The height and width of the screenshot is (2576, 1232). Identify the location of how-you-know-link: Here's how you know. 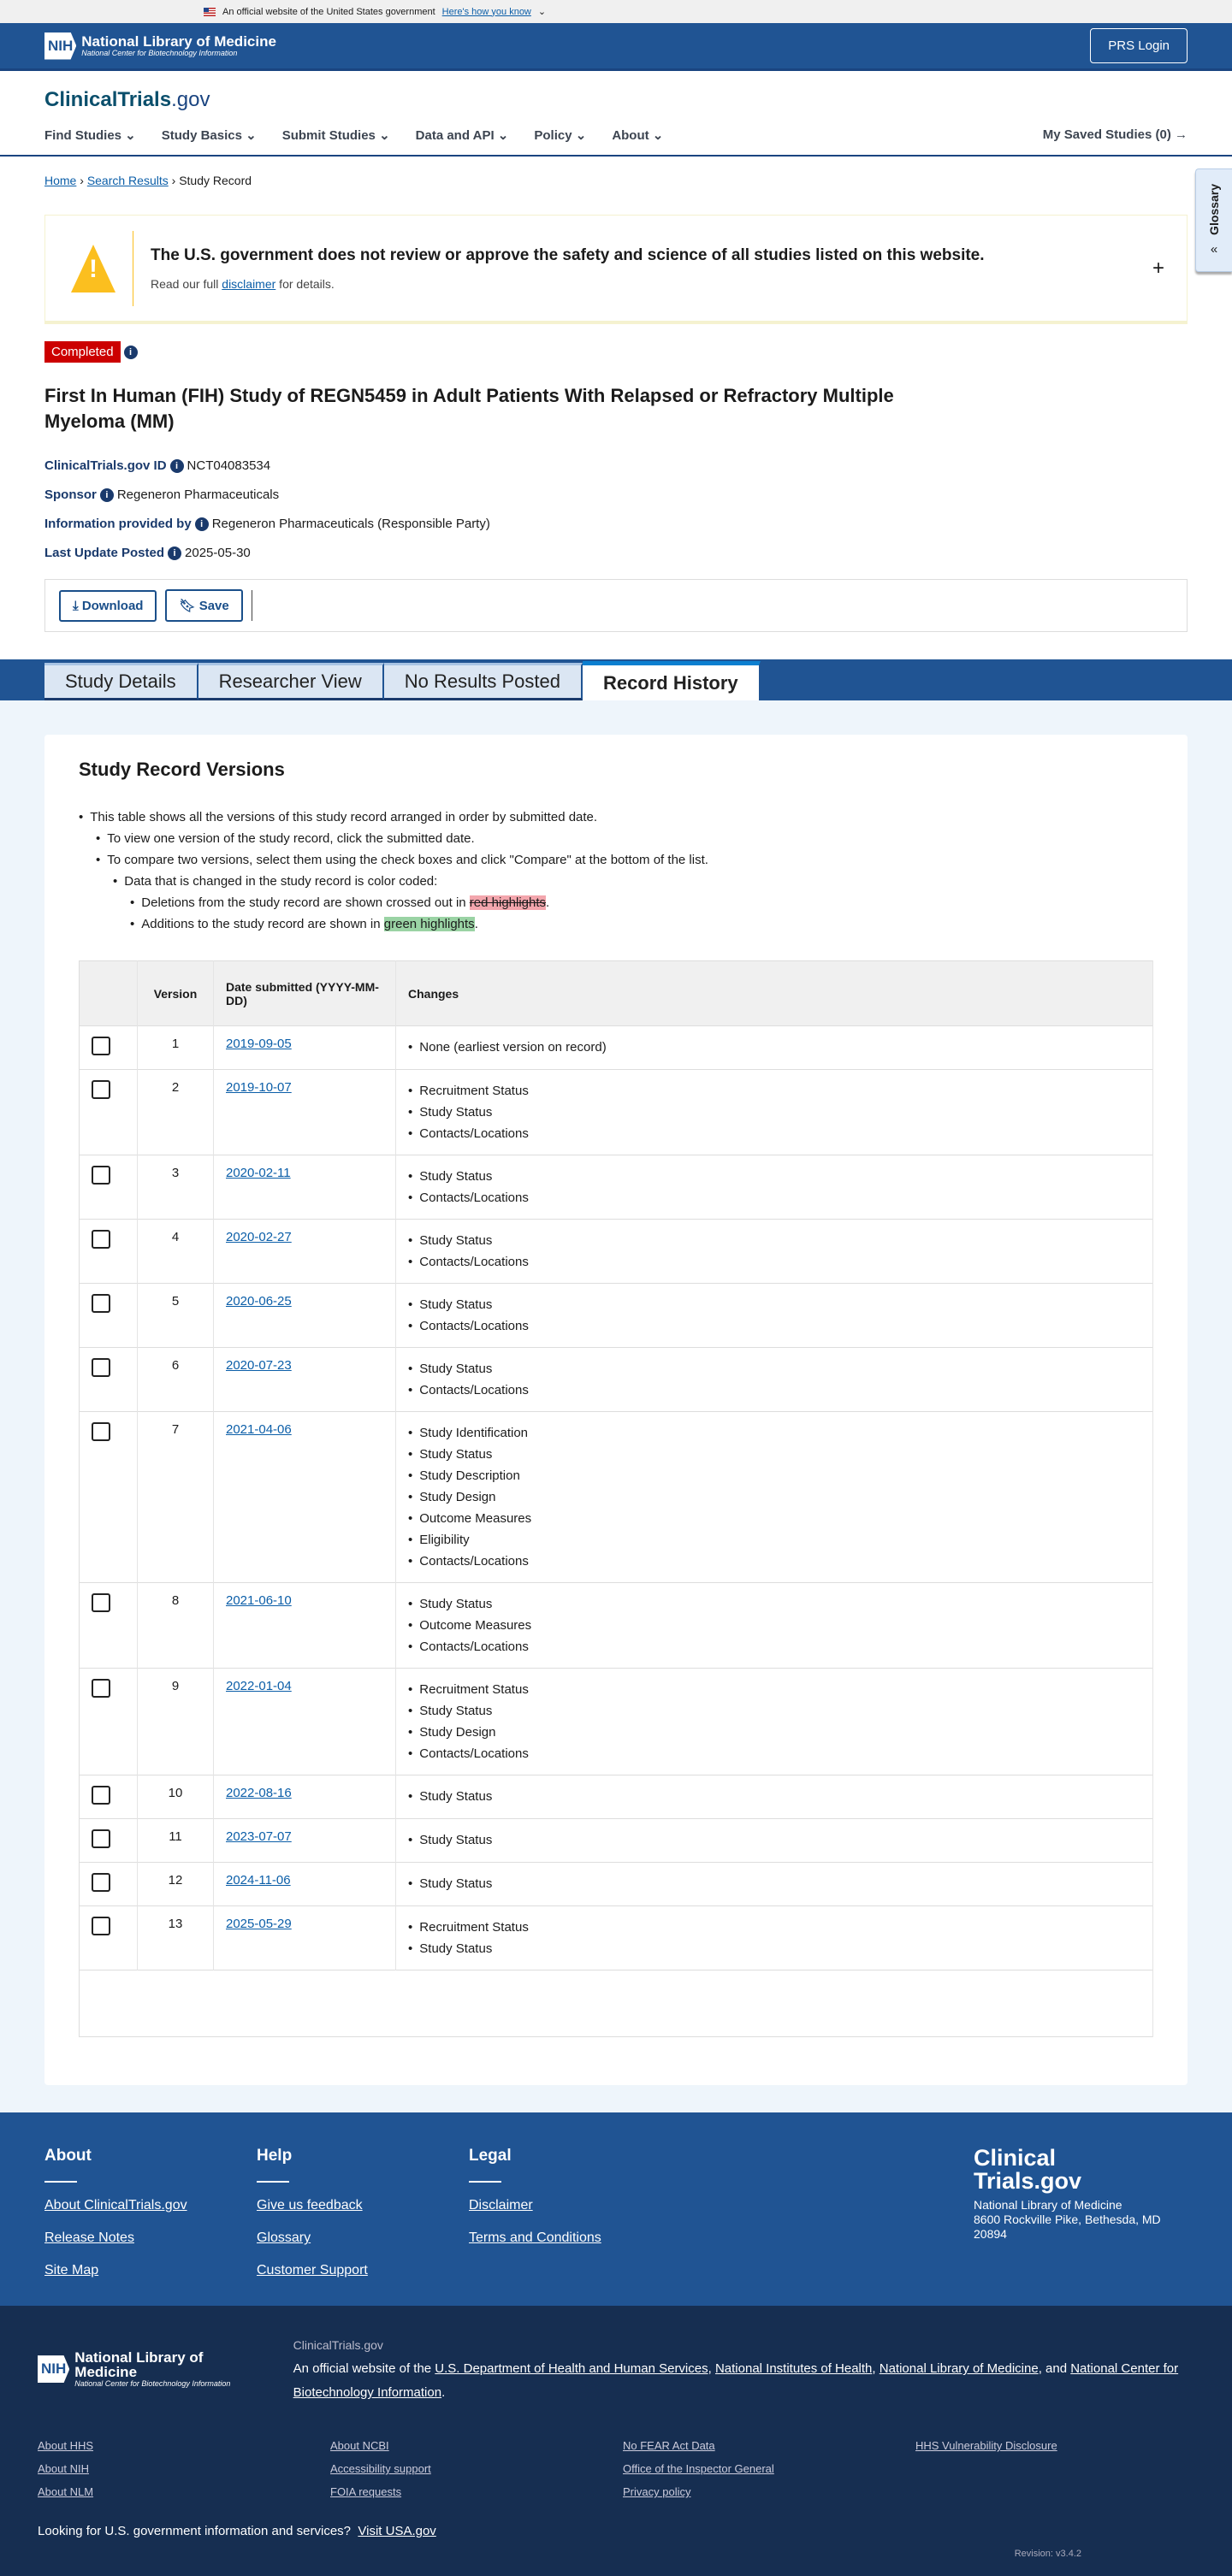
(486, 11).